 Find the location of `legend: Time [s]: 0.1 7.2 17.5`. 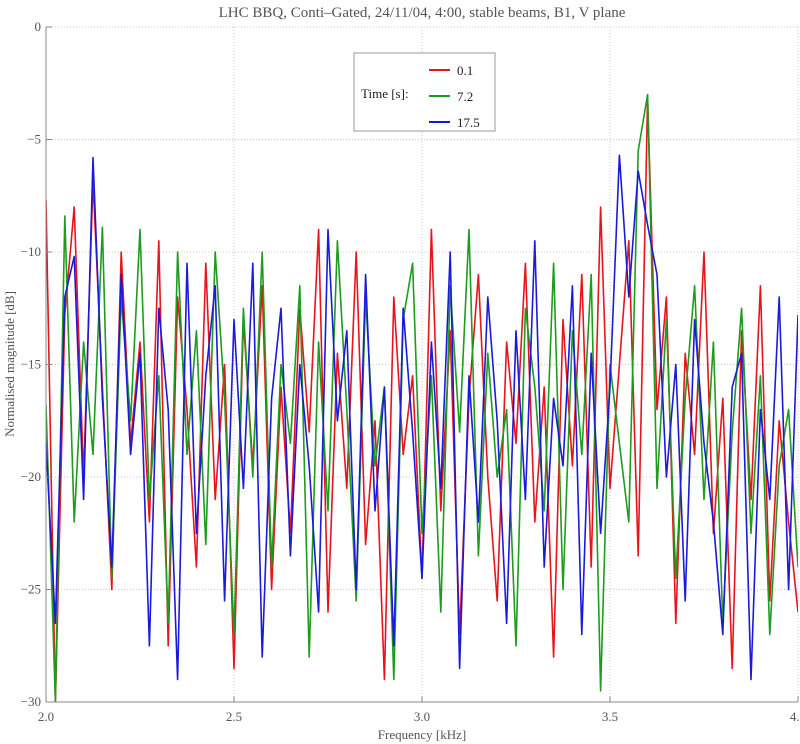

legend: Time [s]: 0.1 7.2 17.5 is located at coordinates (424, 92).